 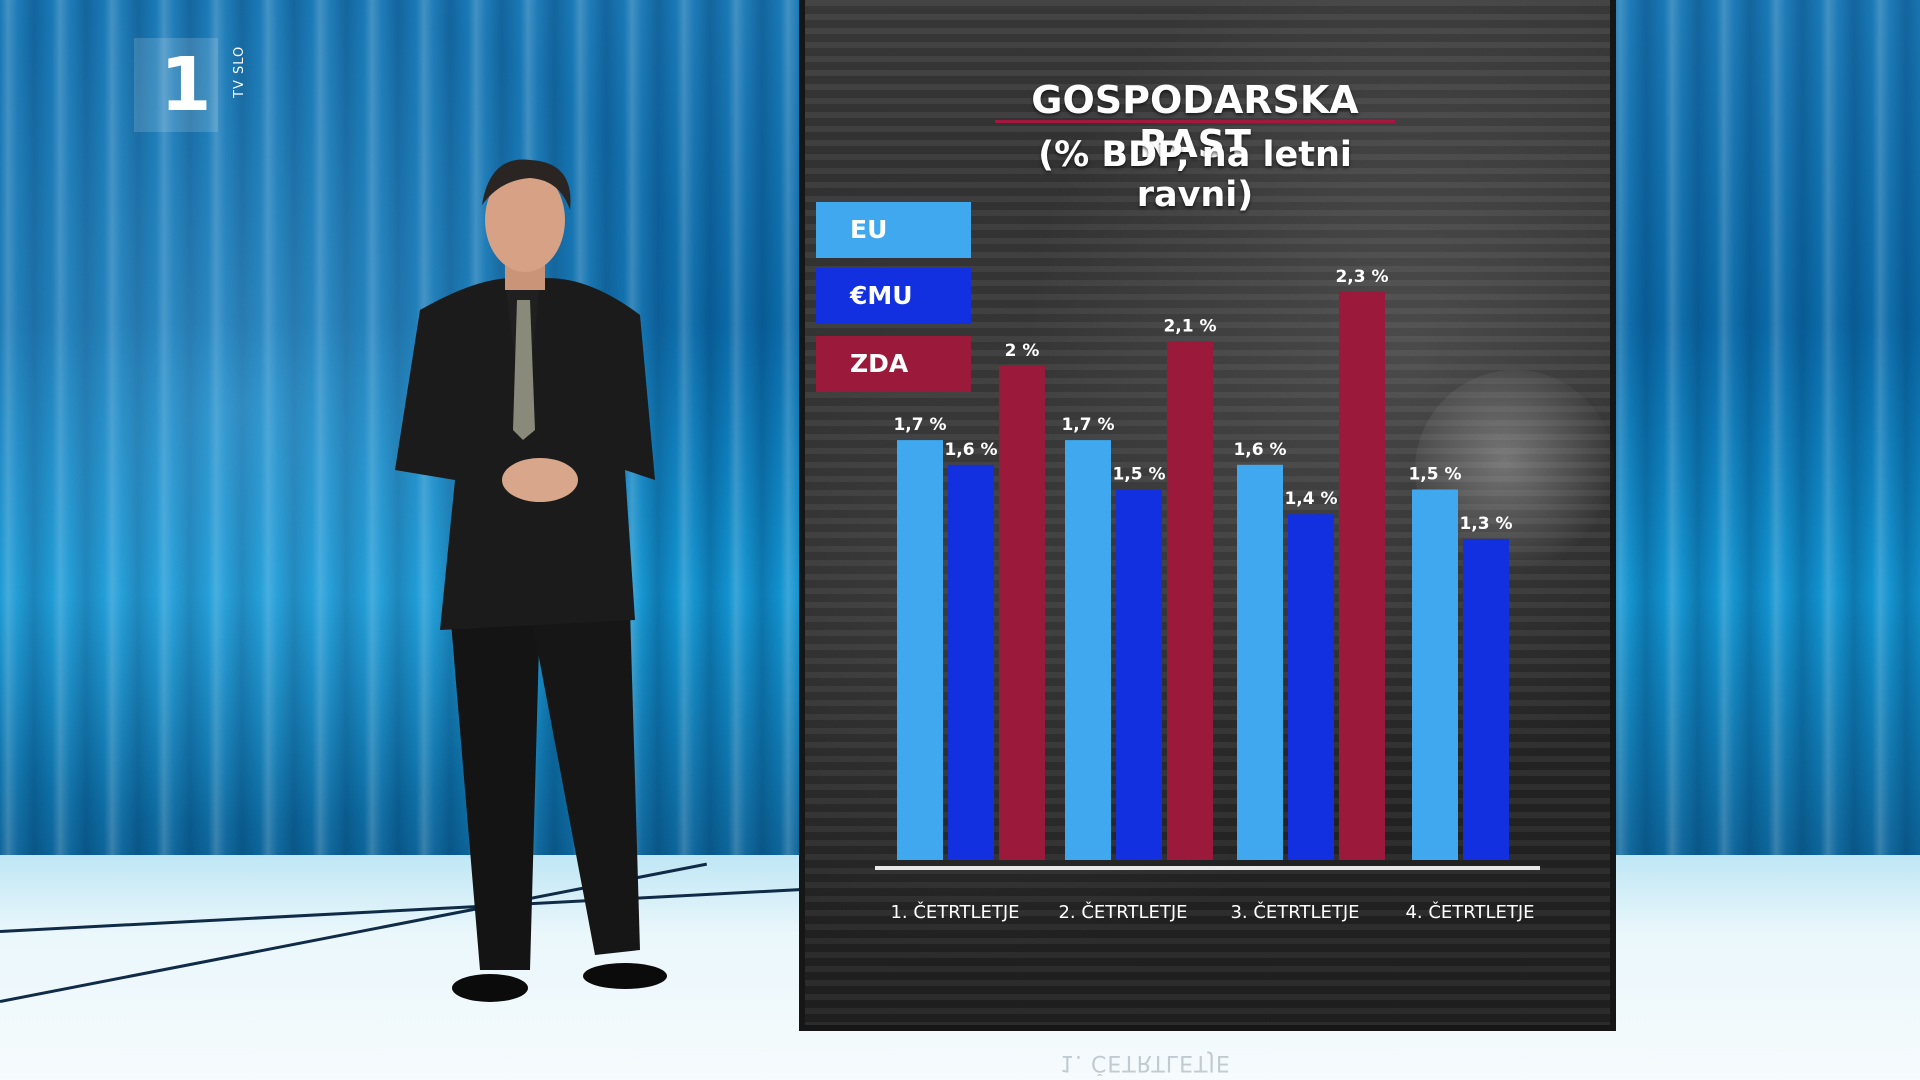 I want to click on legend-item-zda: ZDA, so click(x=893, y=364).